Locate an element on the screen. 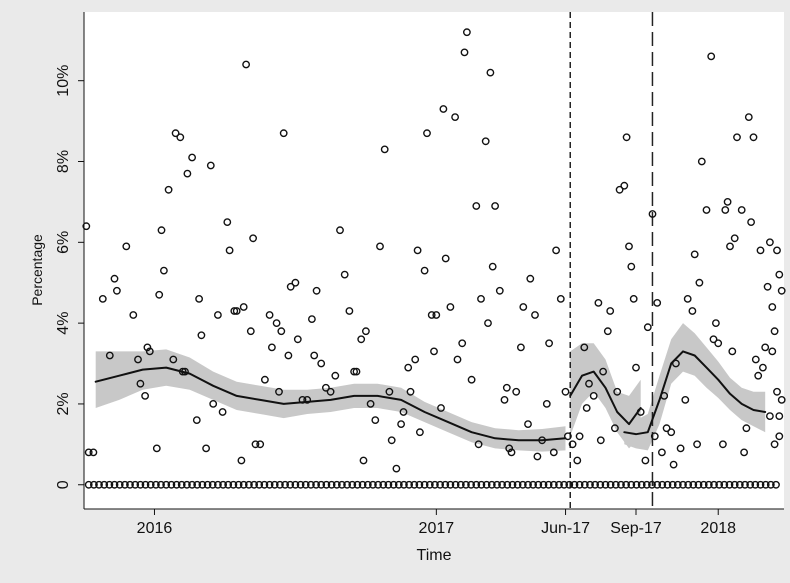  x-ticks: 2016 2017 Jun-17 Sep-17 2018 is located at coordinates (436, 523).